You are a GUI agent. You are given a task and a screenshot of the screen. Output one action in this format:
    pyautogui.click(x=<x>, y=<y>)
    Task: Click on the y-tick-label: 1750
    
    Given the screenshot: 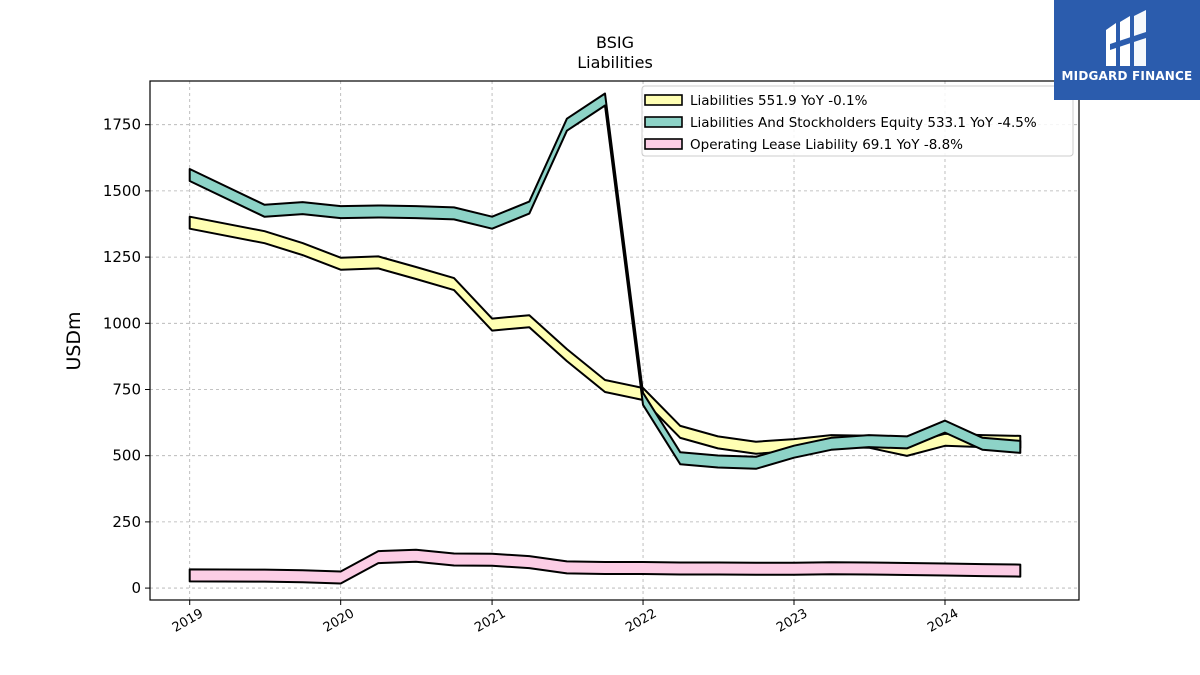 What is the action you would take?
    pyautogui.click(x=122, y=125)
    